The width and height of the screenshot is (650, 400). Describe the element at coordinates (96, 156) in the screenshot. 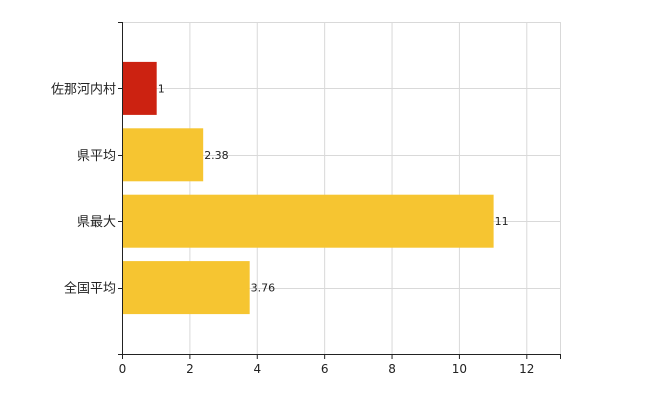

I see `category-label: 県平均` at that location.